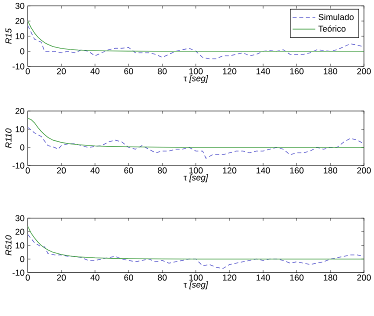 Image resolution: width=374 pixels, height=316 pixels. I want to click on y-axis-title: R110, so click(8, 138).